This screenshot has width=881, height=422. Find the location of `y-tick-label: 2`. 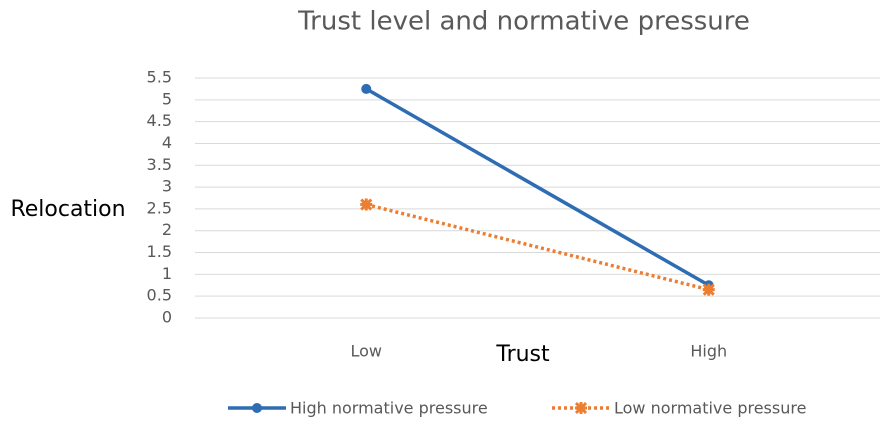

y-tick-label: 2 is located at coordinates (167, 229).